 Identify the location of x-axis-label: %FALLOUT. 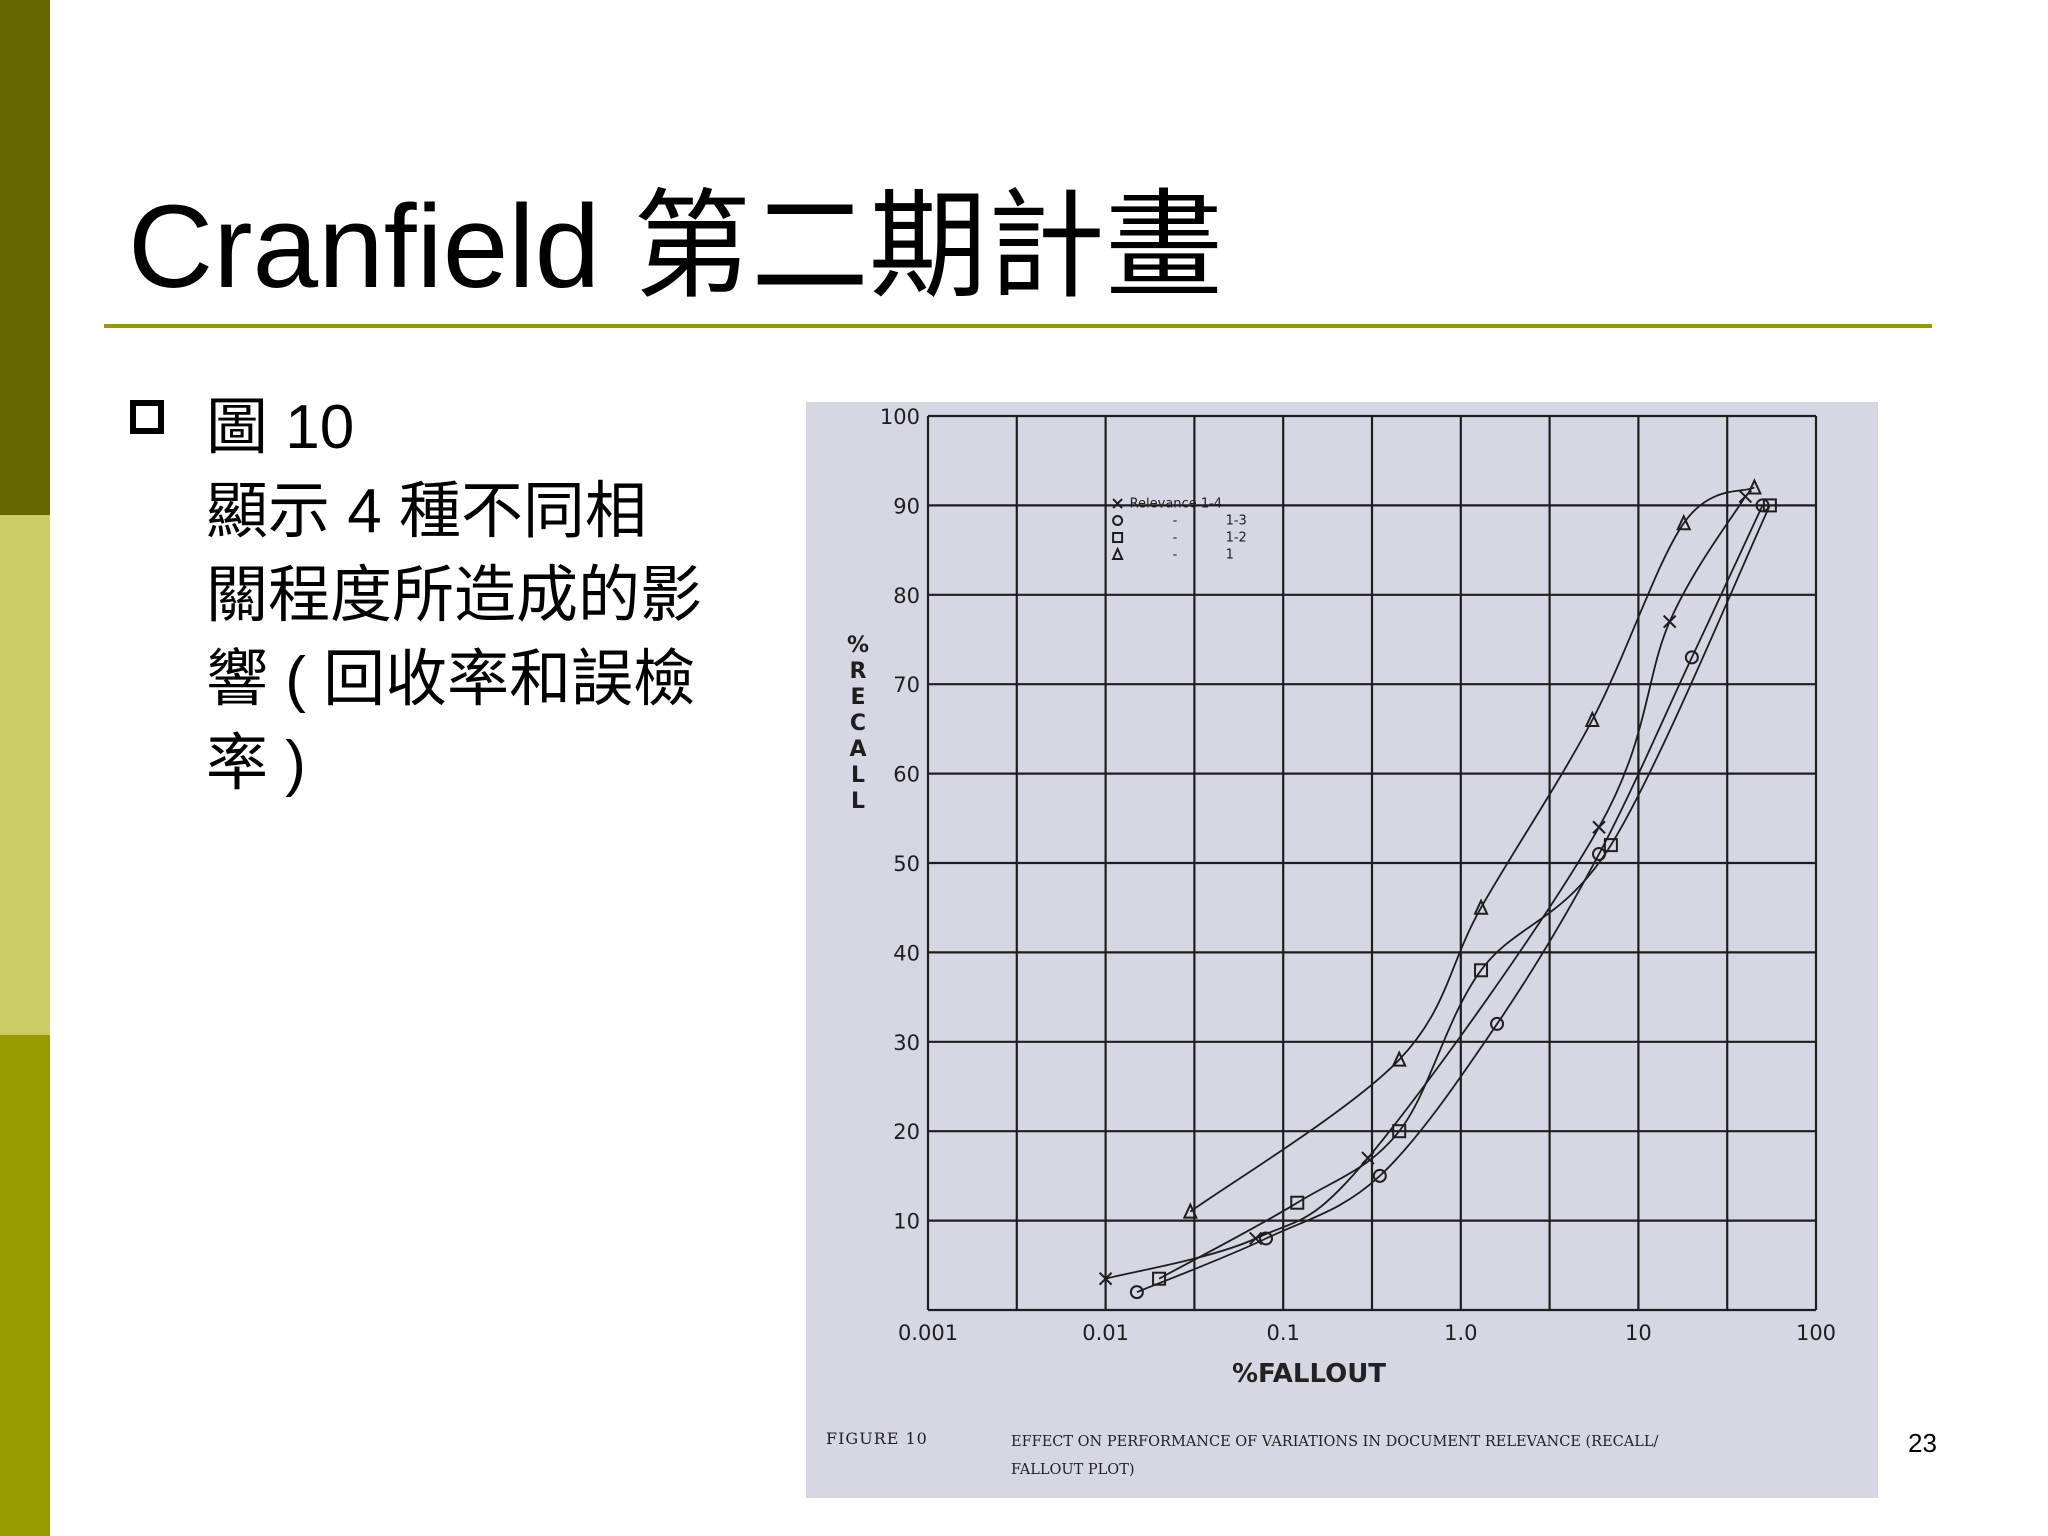
(1309, 1374).